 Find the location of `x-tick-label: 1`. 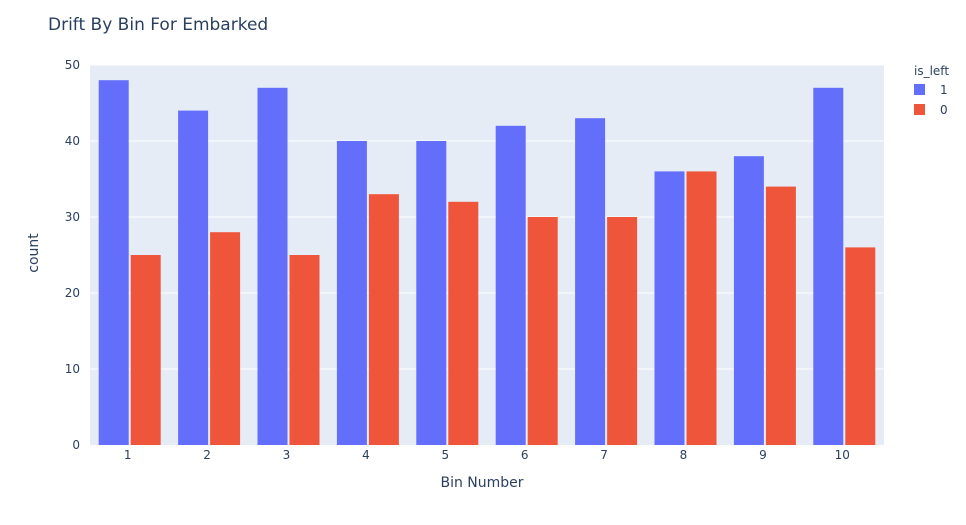

x-tick-label: 1 is located at coordinates (128, 455).